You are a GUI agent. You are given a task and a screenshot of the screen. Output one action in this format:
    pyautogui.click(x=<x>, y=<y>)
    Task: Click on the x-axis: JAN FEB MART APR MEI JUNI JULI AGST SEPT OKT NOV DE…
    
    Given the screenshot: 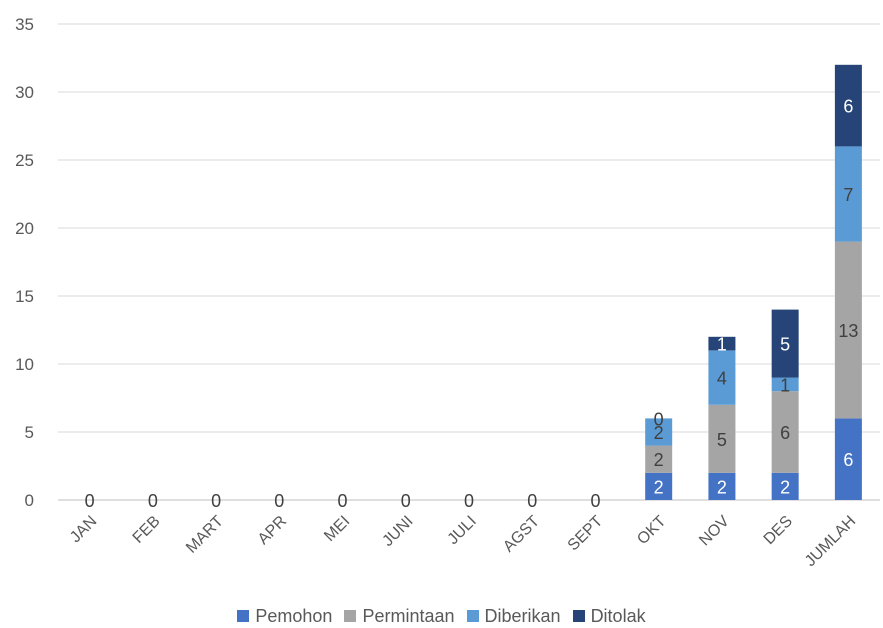 What is the action you would take?
    pyautogui.click(x=463, y=542)
    